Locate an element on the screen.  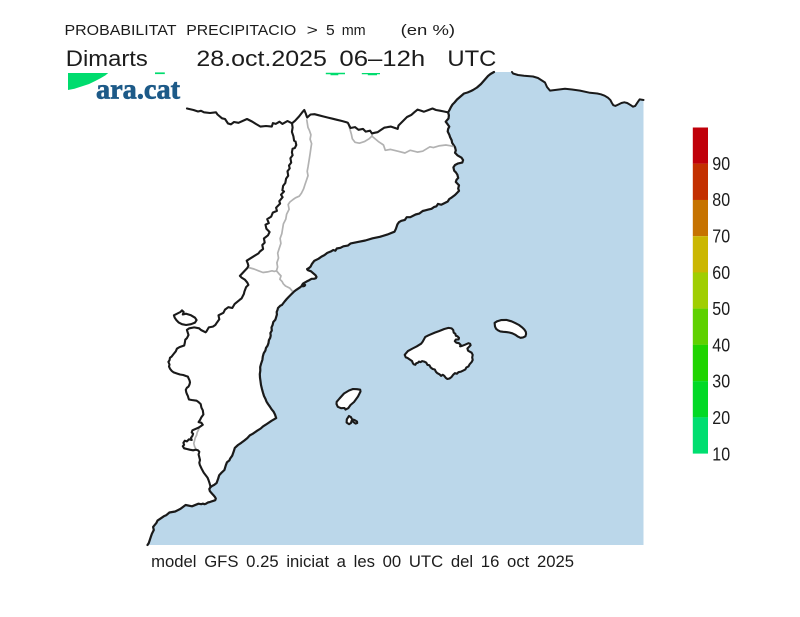
svg-text: 5 is located at coordinates (330, 30).